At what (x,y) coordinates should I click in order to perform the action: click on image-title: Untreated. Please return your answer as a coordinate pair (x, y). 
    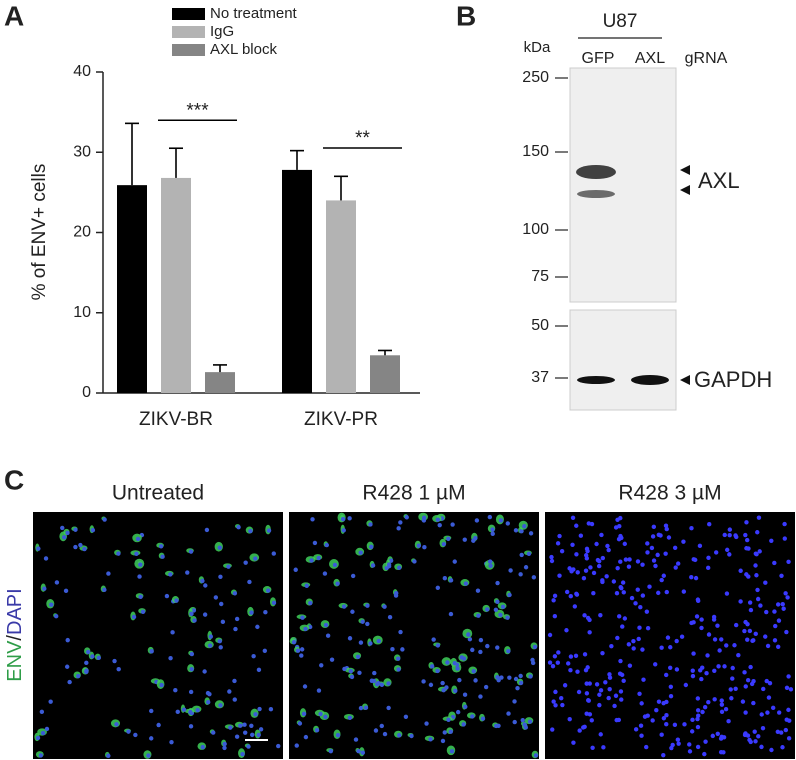
    Looking at the image, I should click on (158, 493).